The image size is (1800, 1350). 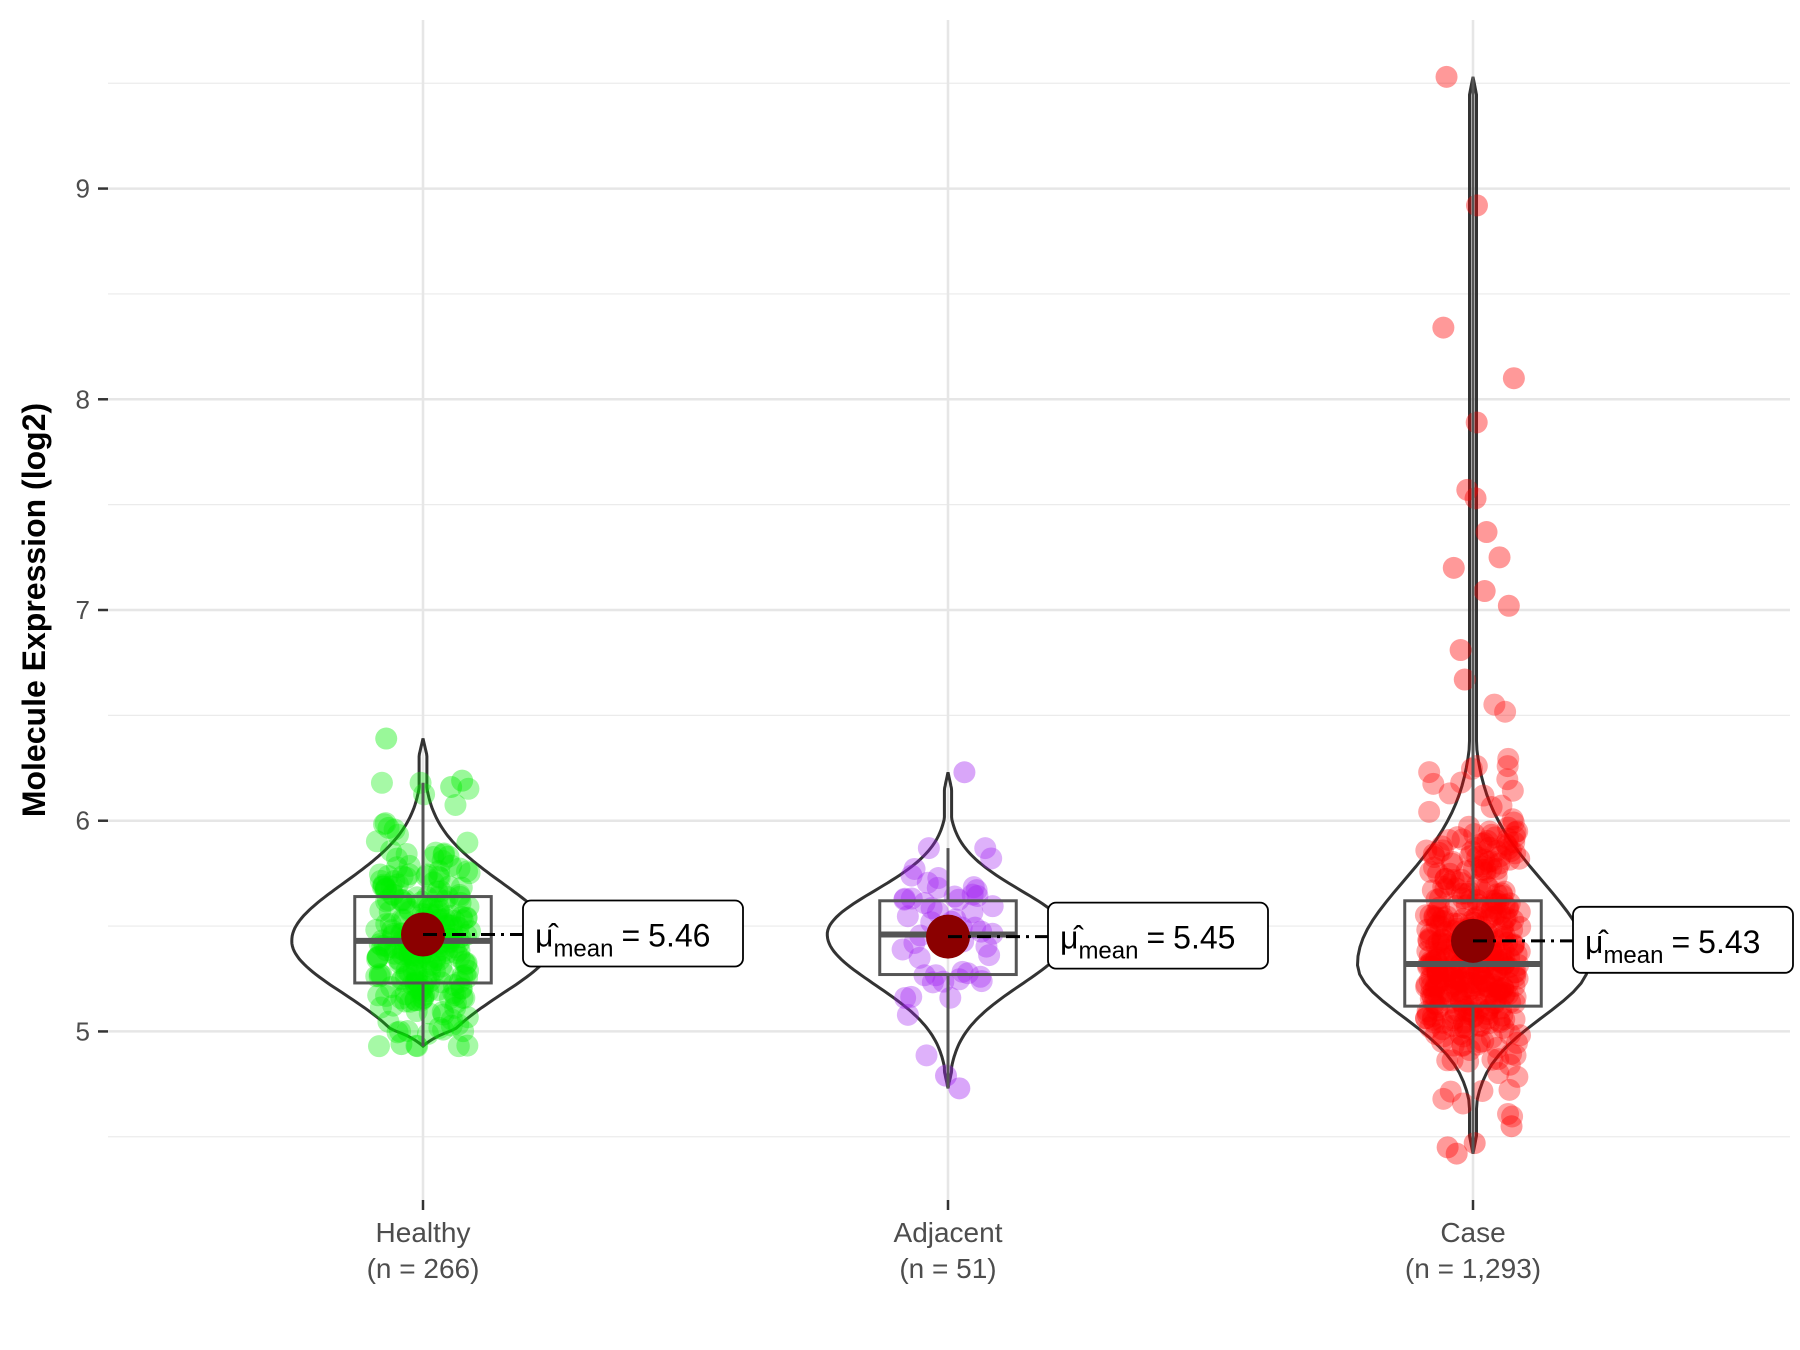 What do you see at coordinates (1672, 946) in the screenshot?
I see `mean-label: μ̂mean = 5.43` at bounding box center [1672, 946].